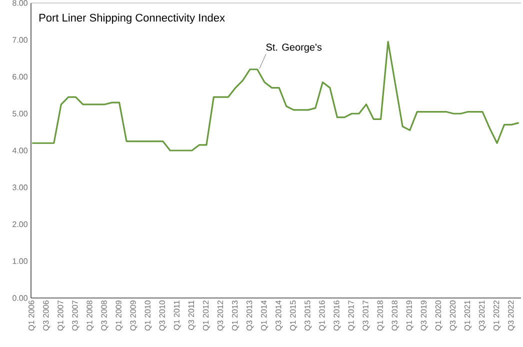 The height and width of the screenshot is (347, 523). I want to click on y-tick-label: 2.00, so click(20, 224).